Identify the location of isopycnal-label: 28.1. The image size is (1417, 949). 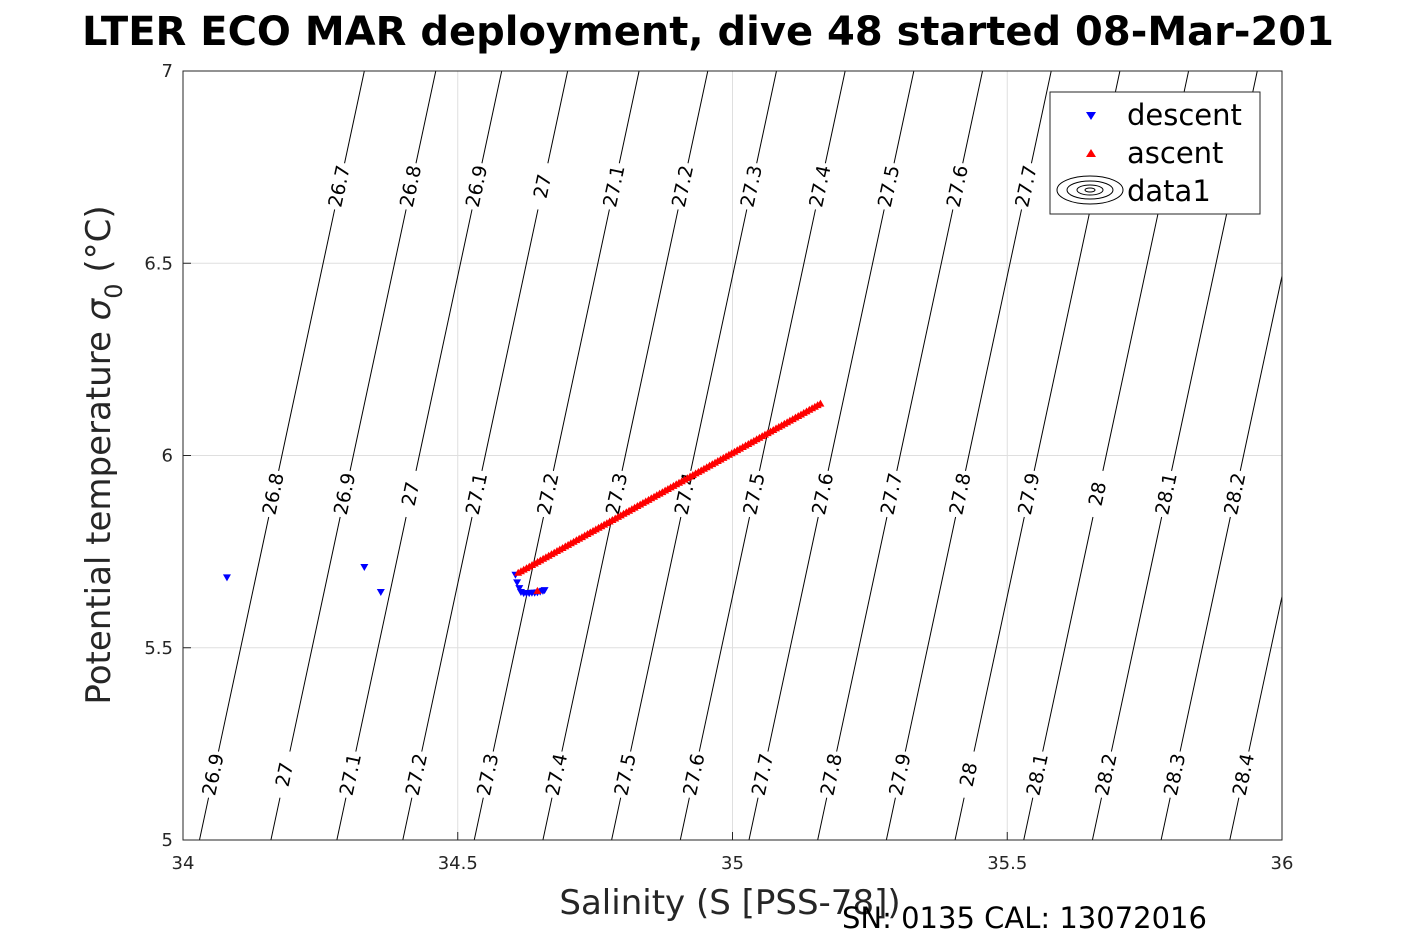
(1038, 775).